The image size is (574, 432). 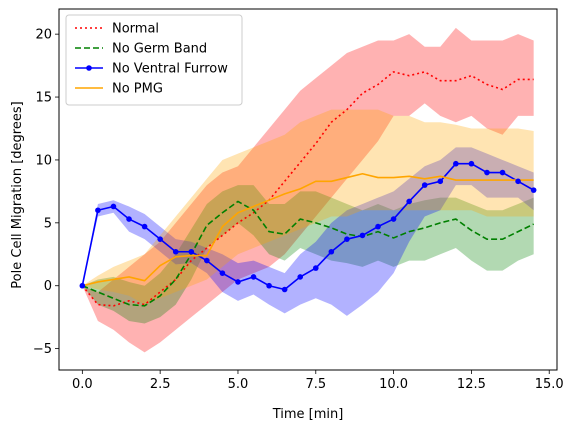 I want to click on legend-box, so click(x=154, y=60).